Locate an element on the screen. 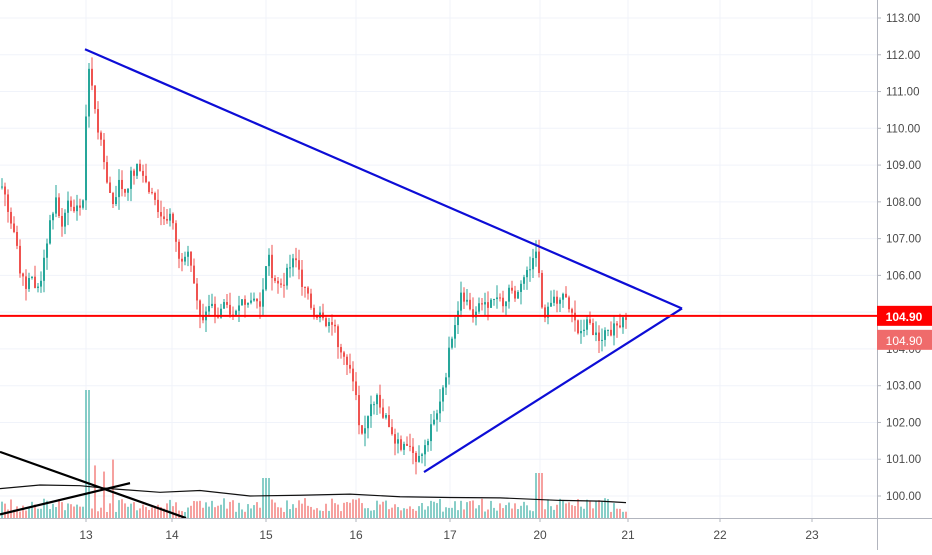 Image resolution: width=932 pixels, height=555 pixels. y-tick-label: 112.00 is located at coordinates (903, 56).